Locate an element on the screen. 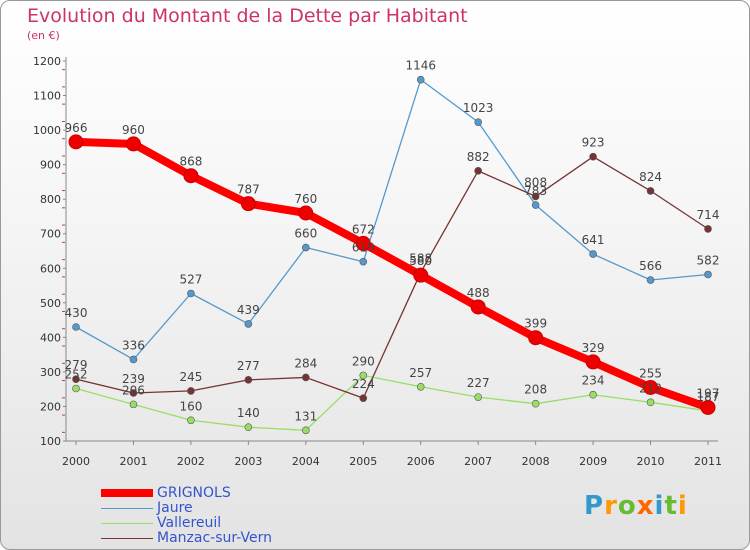 The image size is (750, 550). data-label: 212 is located at coordinates (650, 388).